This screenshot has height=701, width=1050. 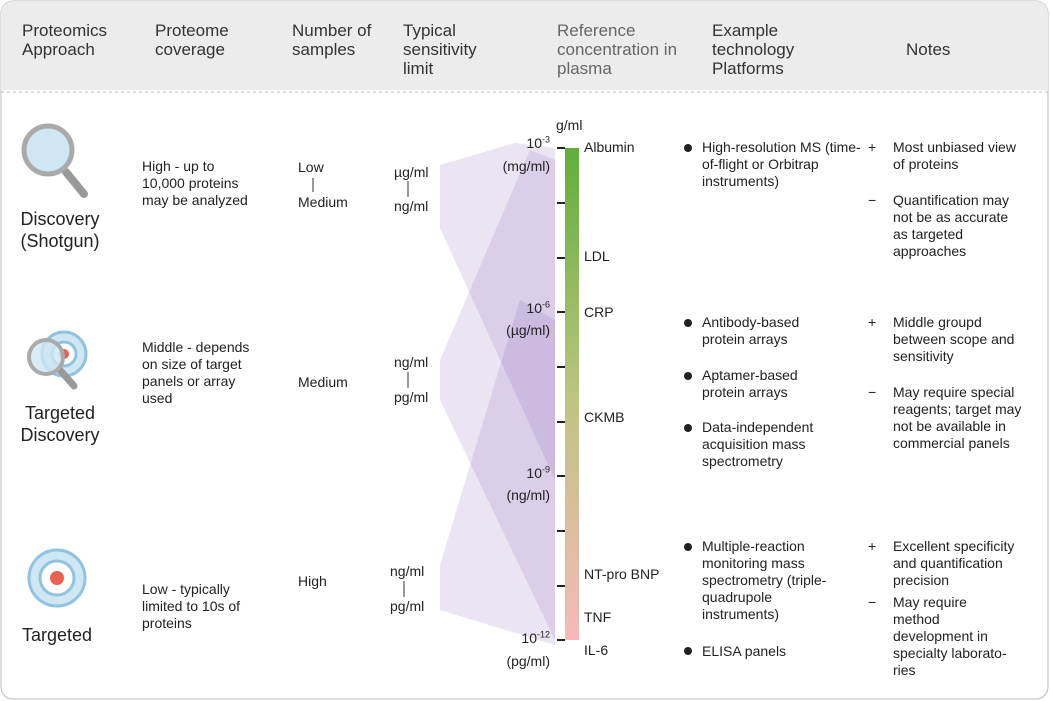 What do you see at coordinates (744, 651) in the screenshot?
I see `platform: ELISA panels` at bounding box center [744, 651].